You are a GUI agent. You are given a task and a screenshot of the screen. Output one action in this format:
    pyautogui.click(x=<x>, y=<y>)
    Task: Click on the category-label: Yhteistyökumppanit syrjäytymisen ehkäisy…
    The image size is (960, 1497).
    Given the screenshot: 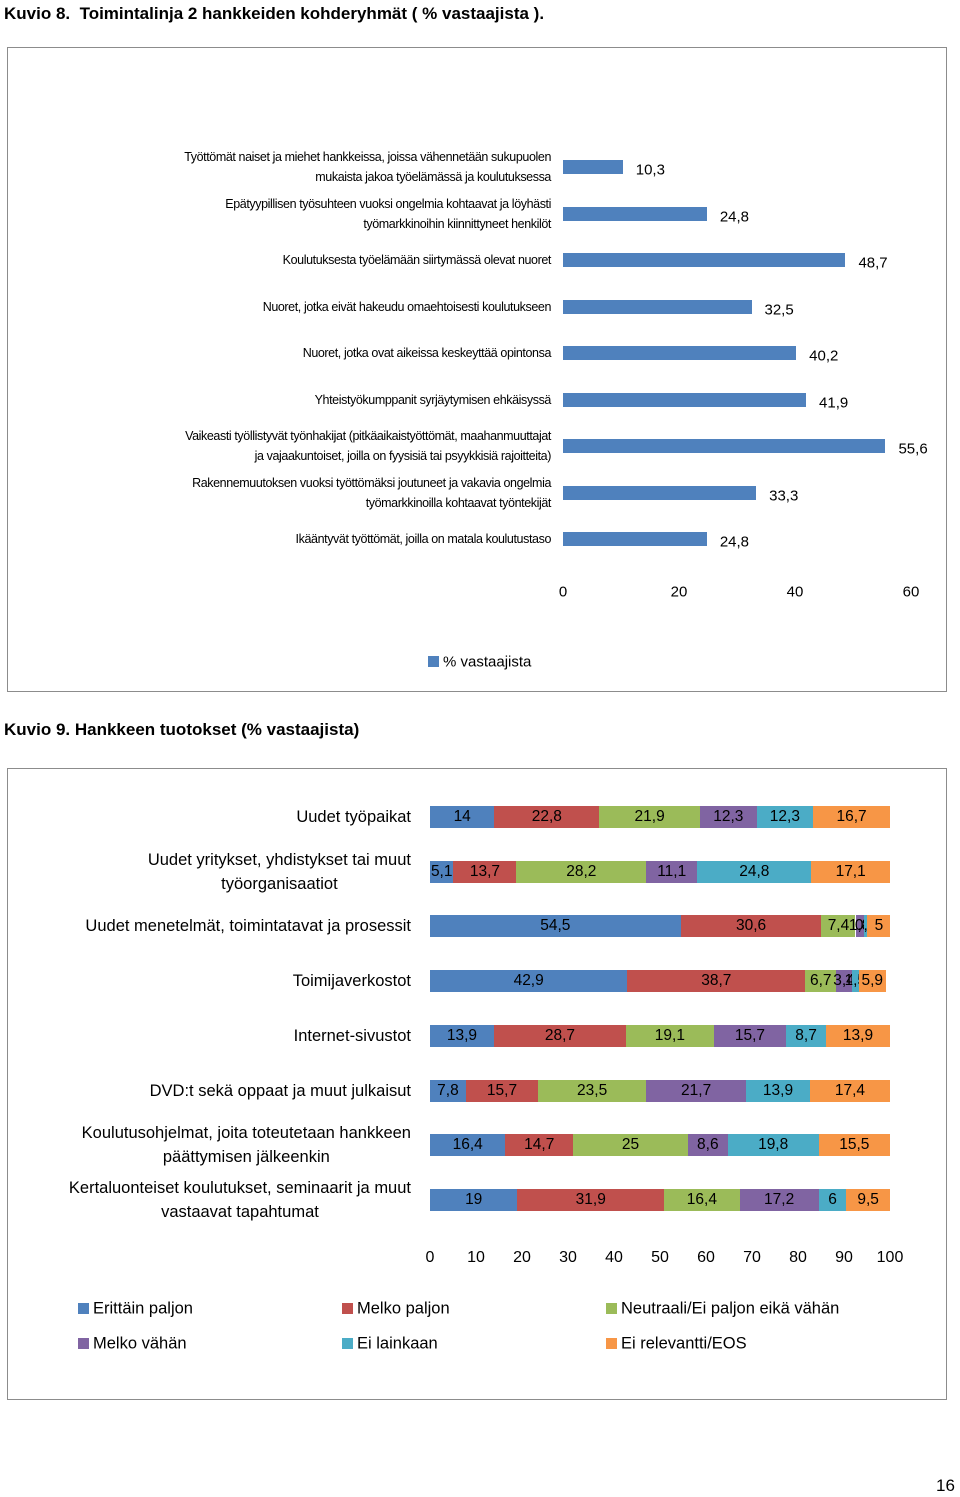 What is the action you would take?
    pyautogui.click(x=433, y=399)
    